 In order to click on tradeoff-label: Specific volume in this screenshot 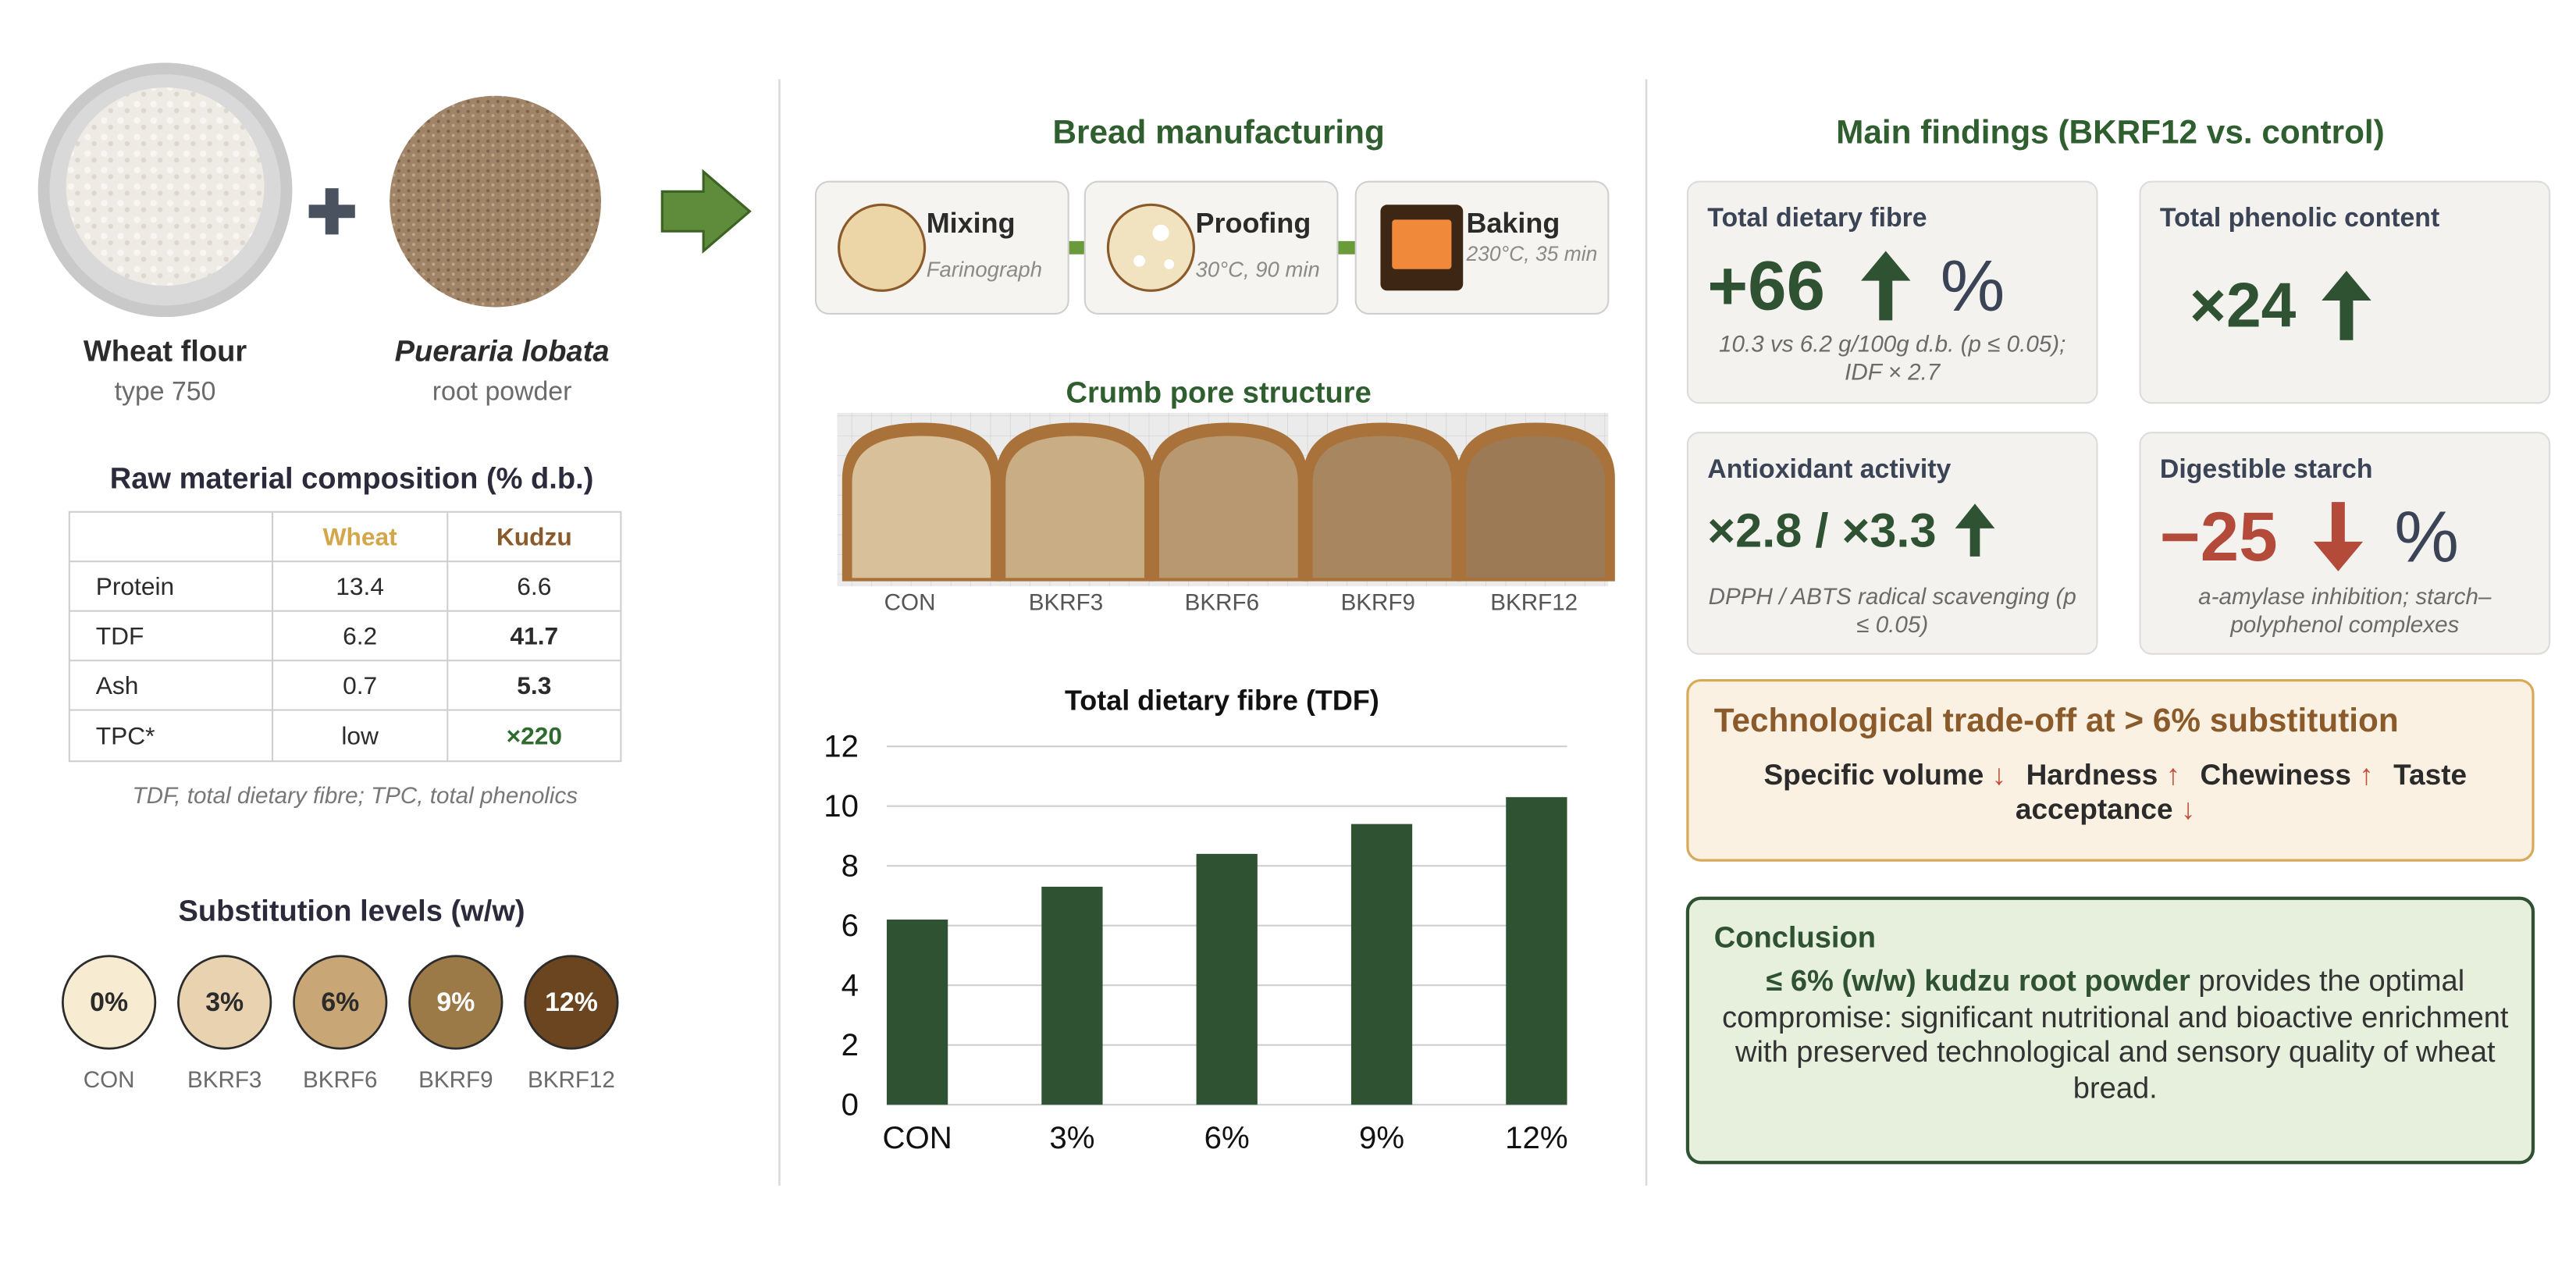, I will do `click(1873, 774)`.